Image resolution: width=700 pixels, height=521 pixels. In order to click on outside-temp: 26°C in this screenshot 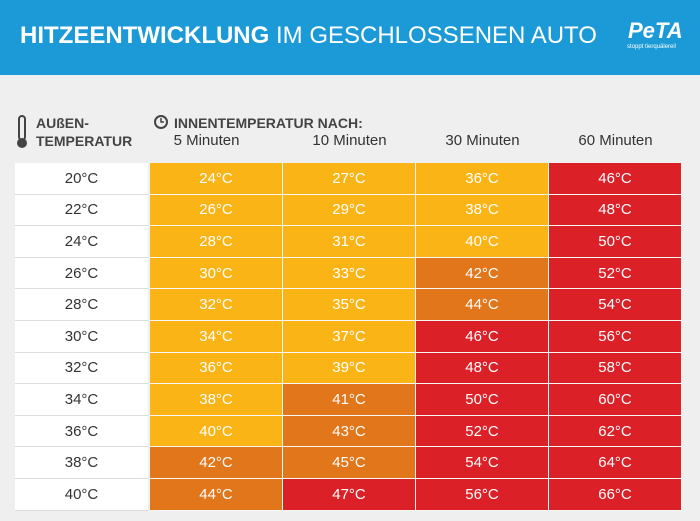, I will do `click(81, 273)`.